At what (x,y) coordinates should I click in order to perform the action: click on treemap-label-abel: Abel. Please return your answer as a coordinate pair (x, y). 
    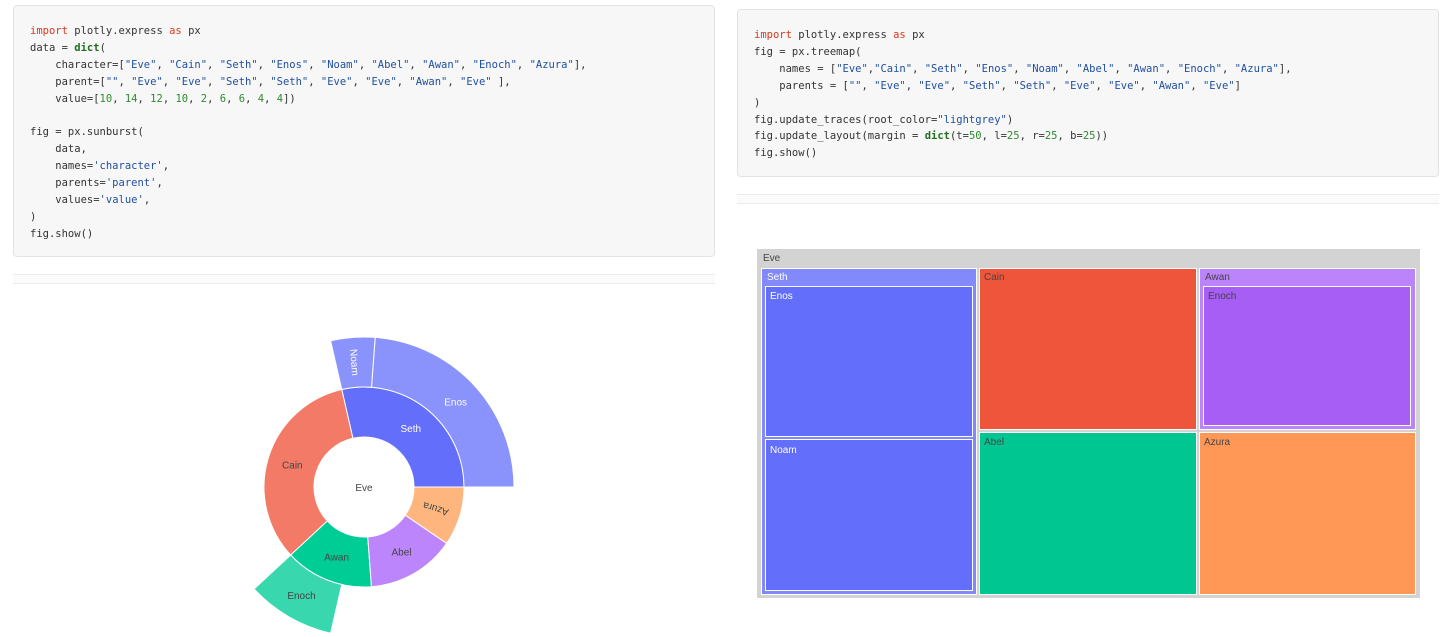
    Looking at the image, I should click on (994, 442).